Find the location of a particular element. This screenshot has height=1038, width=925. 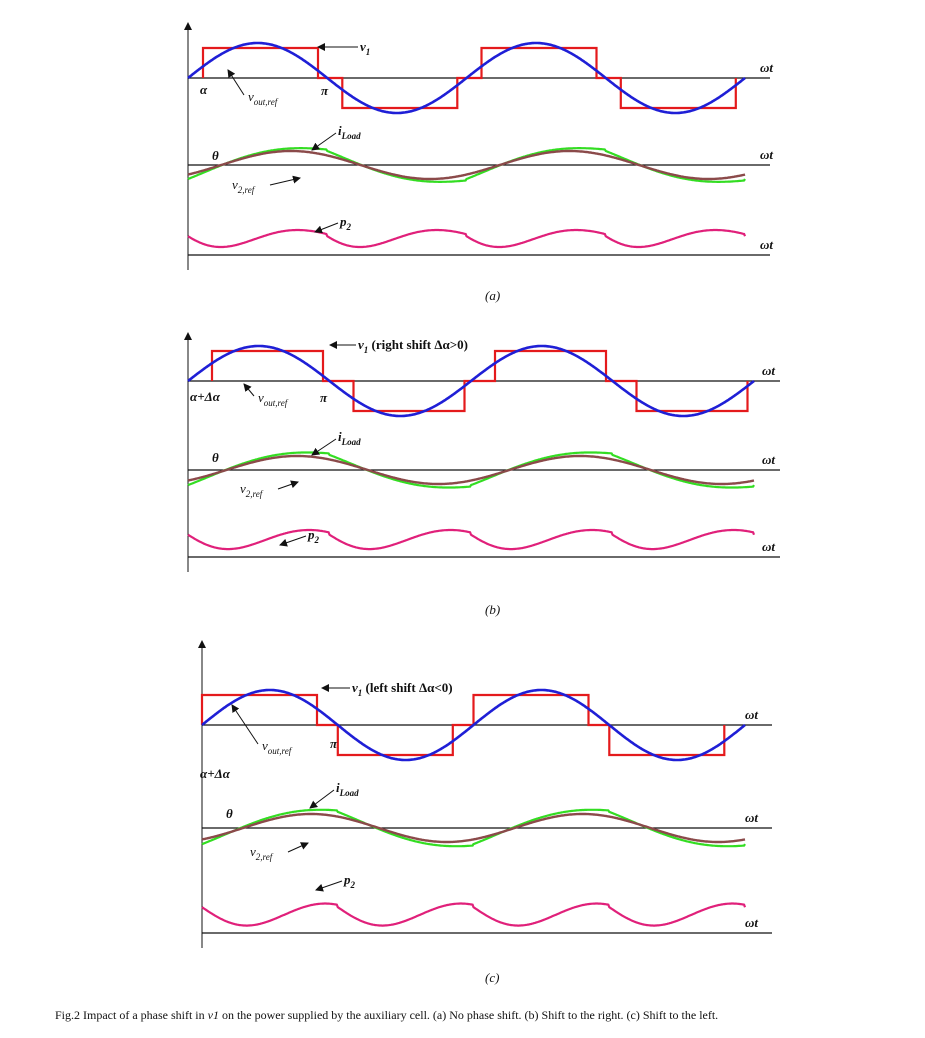

v1-label: v1 (right shift Δα>0) is located at coordinates (413, 346).